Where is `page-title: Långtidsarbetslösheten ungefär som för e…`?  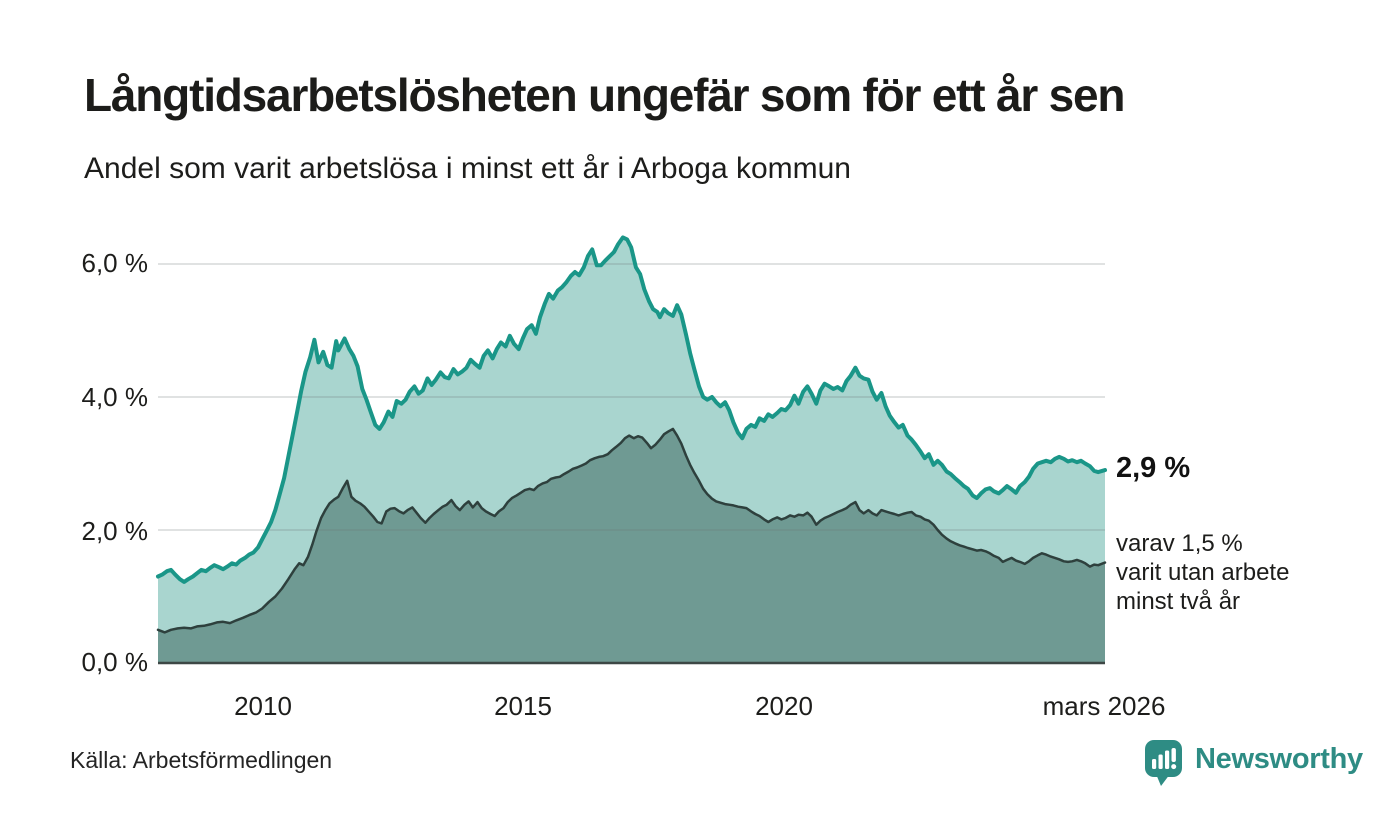
page-title: Långtidsarbetslösheten ungefär som för e… is located at coordinates (605, 95).